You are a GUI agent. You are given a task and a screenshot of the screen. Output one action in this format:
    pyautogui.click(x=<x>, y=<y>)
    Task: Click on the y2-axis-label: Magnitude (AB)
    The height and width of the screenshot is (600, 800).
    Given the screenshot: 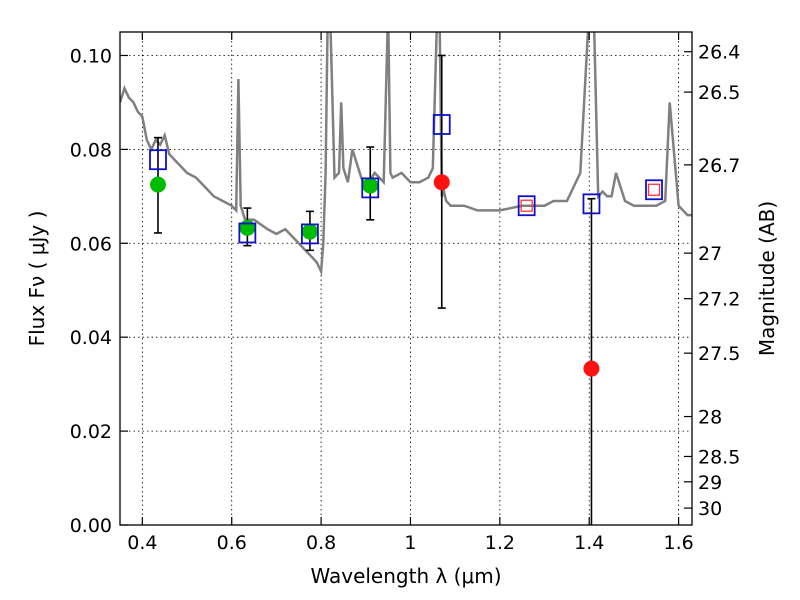 What is the action you would take?
    pyautogui.click(x=767, y=278)
    